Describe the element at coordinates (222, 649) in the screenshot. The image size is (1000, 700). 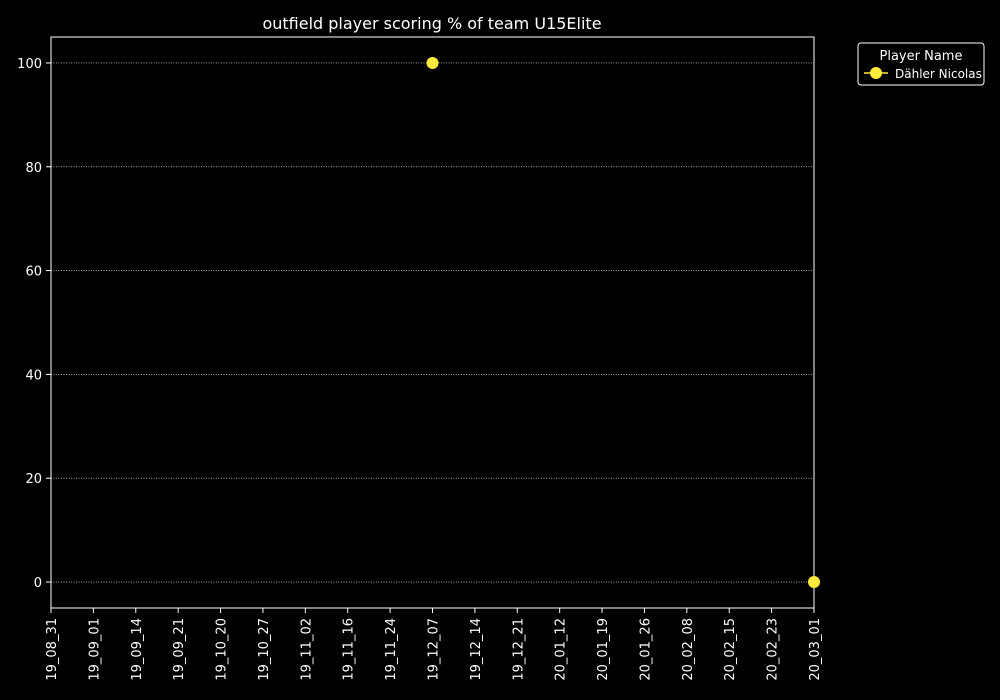
I see `x-tick-label: 19_10_20` at that location.